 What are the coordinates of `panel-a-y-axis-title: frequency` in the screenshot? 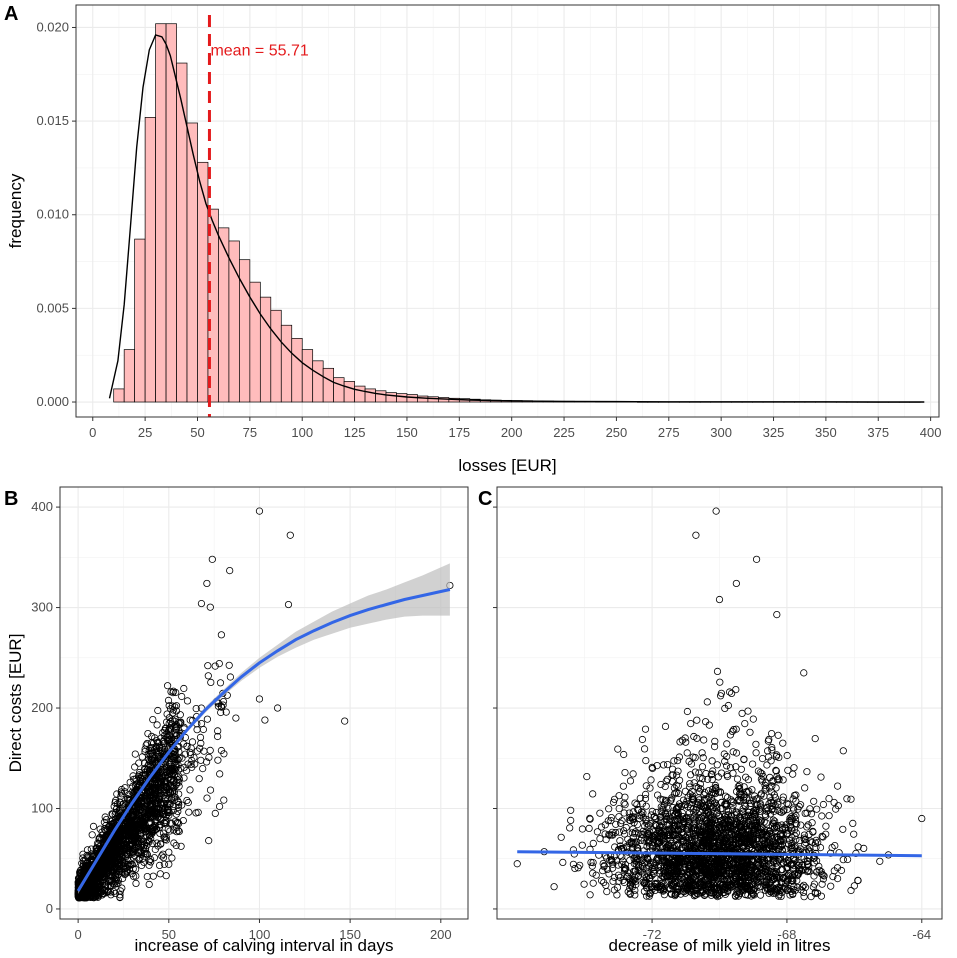 It's located at (15, 210).